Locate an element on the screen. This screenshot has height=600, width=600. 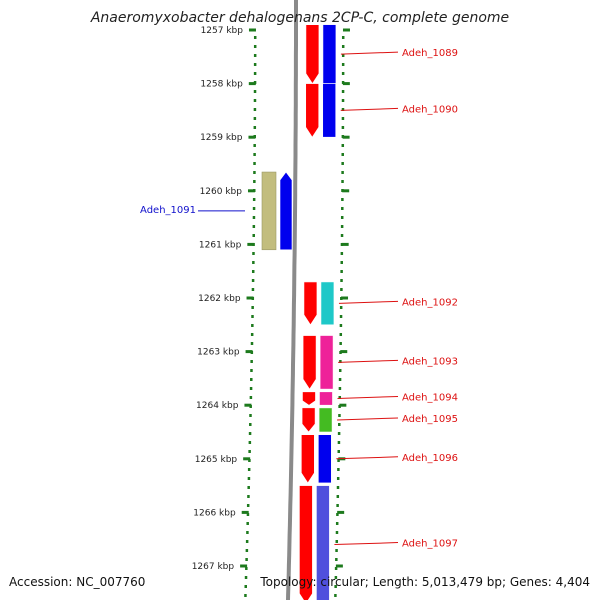
gene-label: Adeh_1096 is located at coordinates (430, 458).